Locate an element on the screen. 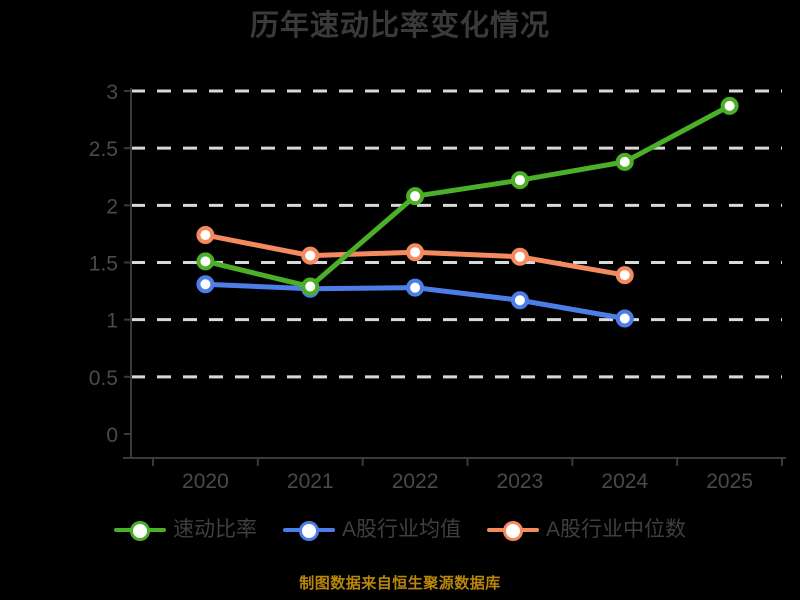  y-tick-label: 0.5 is located at coordinates (103, 378).